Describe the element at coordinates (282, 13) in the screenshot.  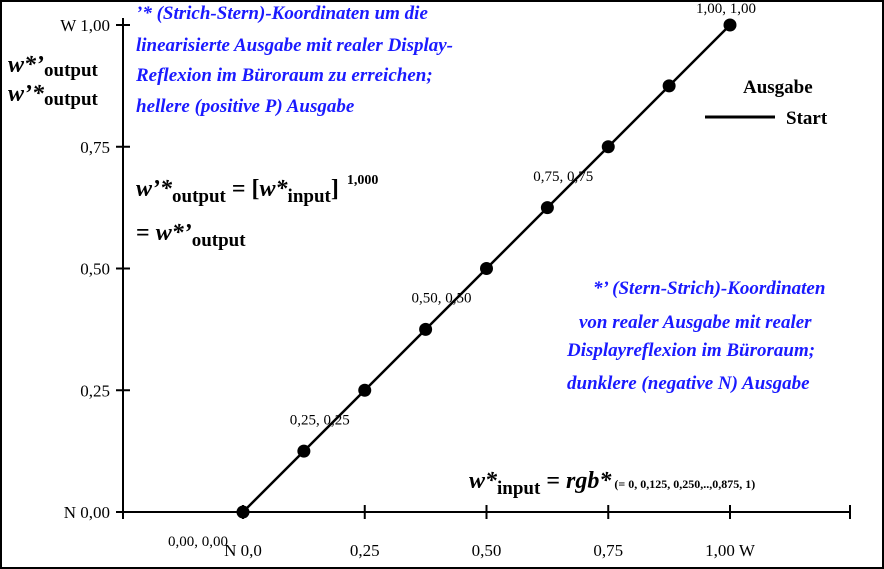
I see `top-annotation-line: ’* (Strich-Stern)-Koordinaten um die` at that location.